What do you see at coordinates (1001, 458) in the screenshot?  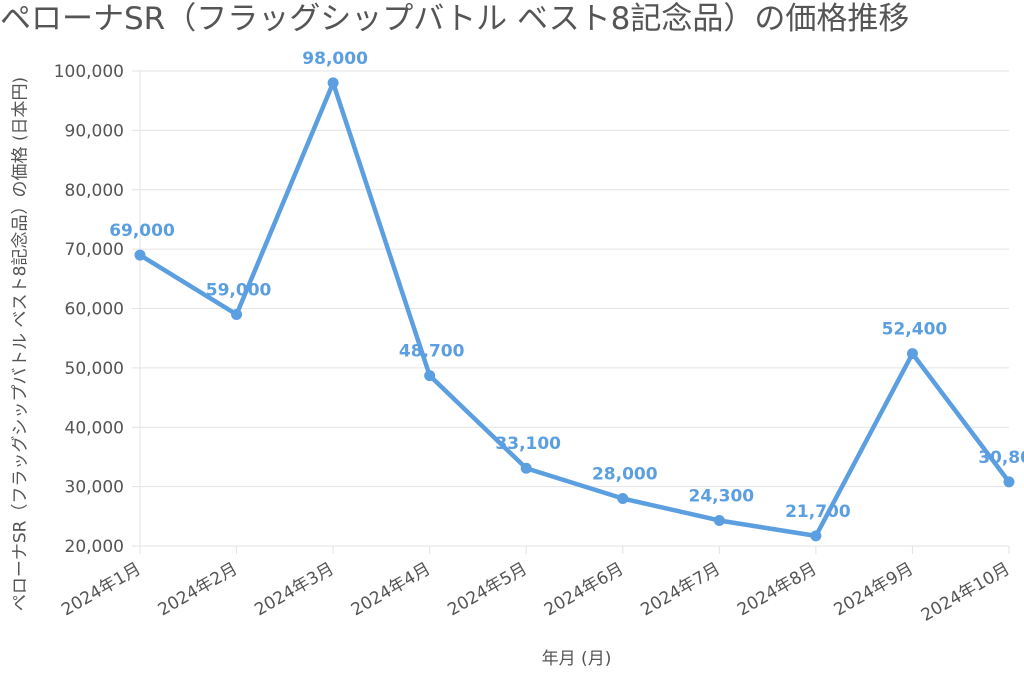 I see `data-label: 30,800` at bounding box center [1001, 458].